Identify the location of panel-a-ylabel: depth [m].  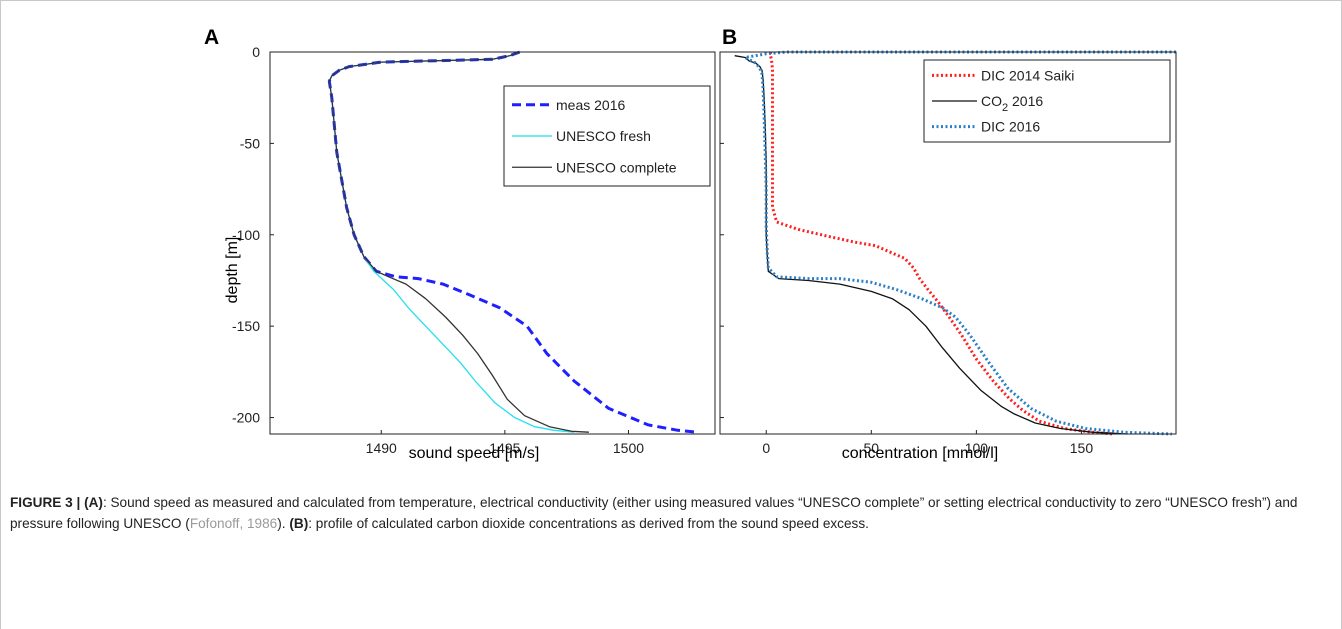
(232, 270).